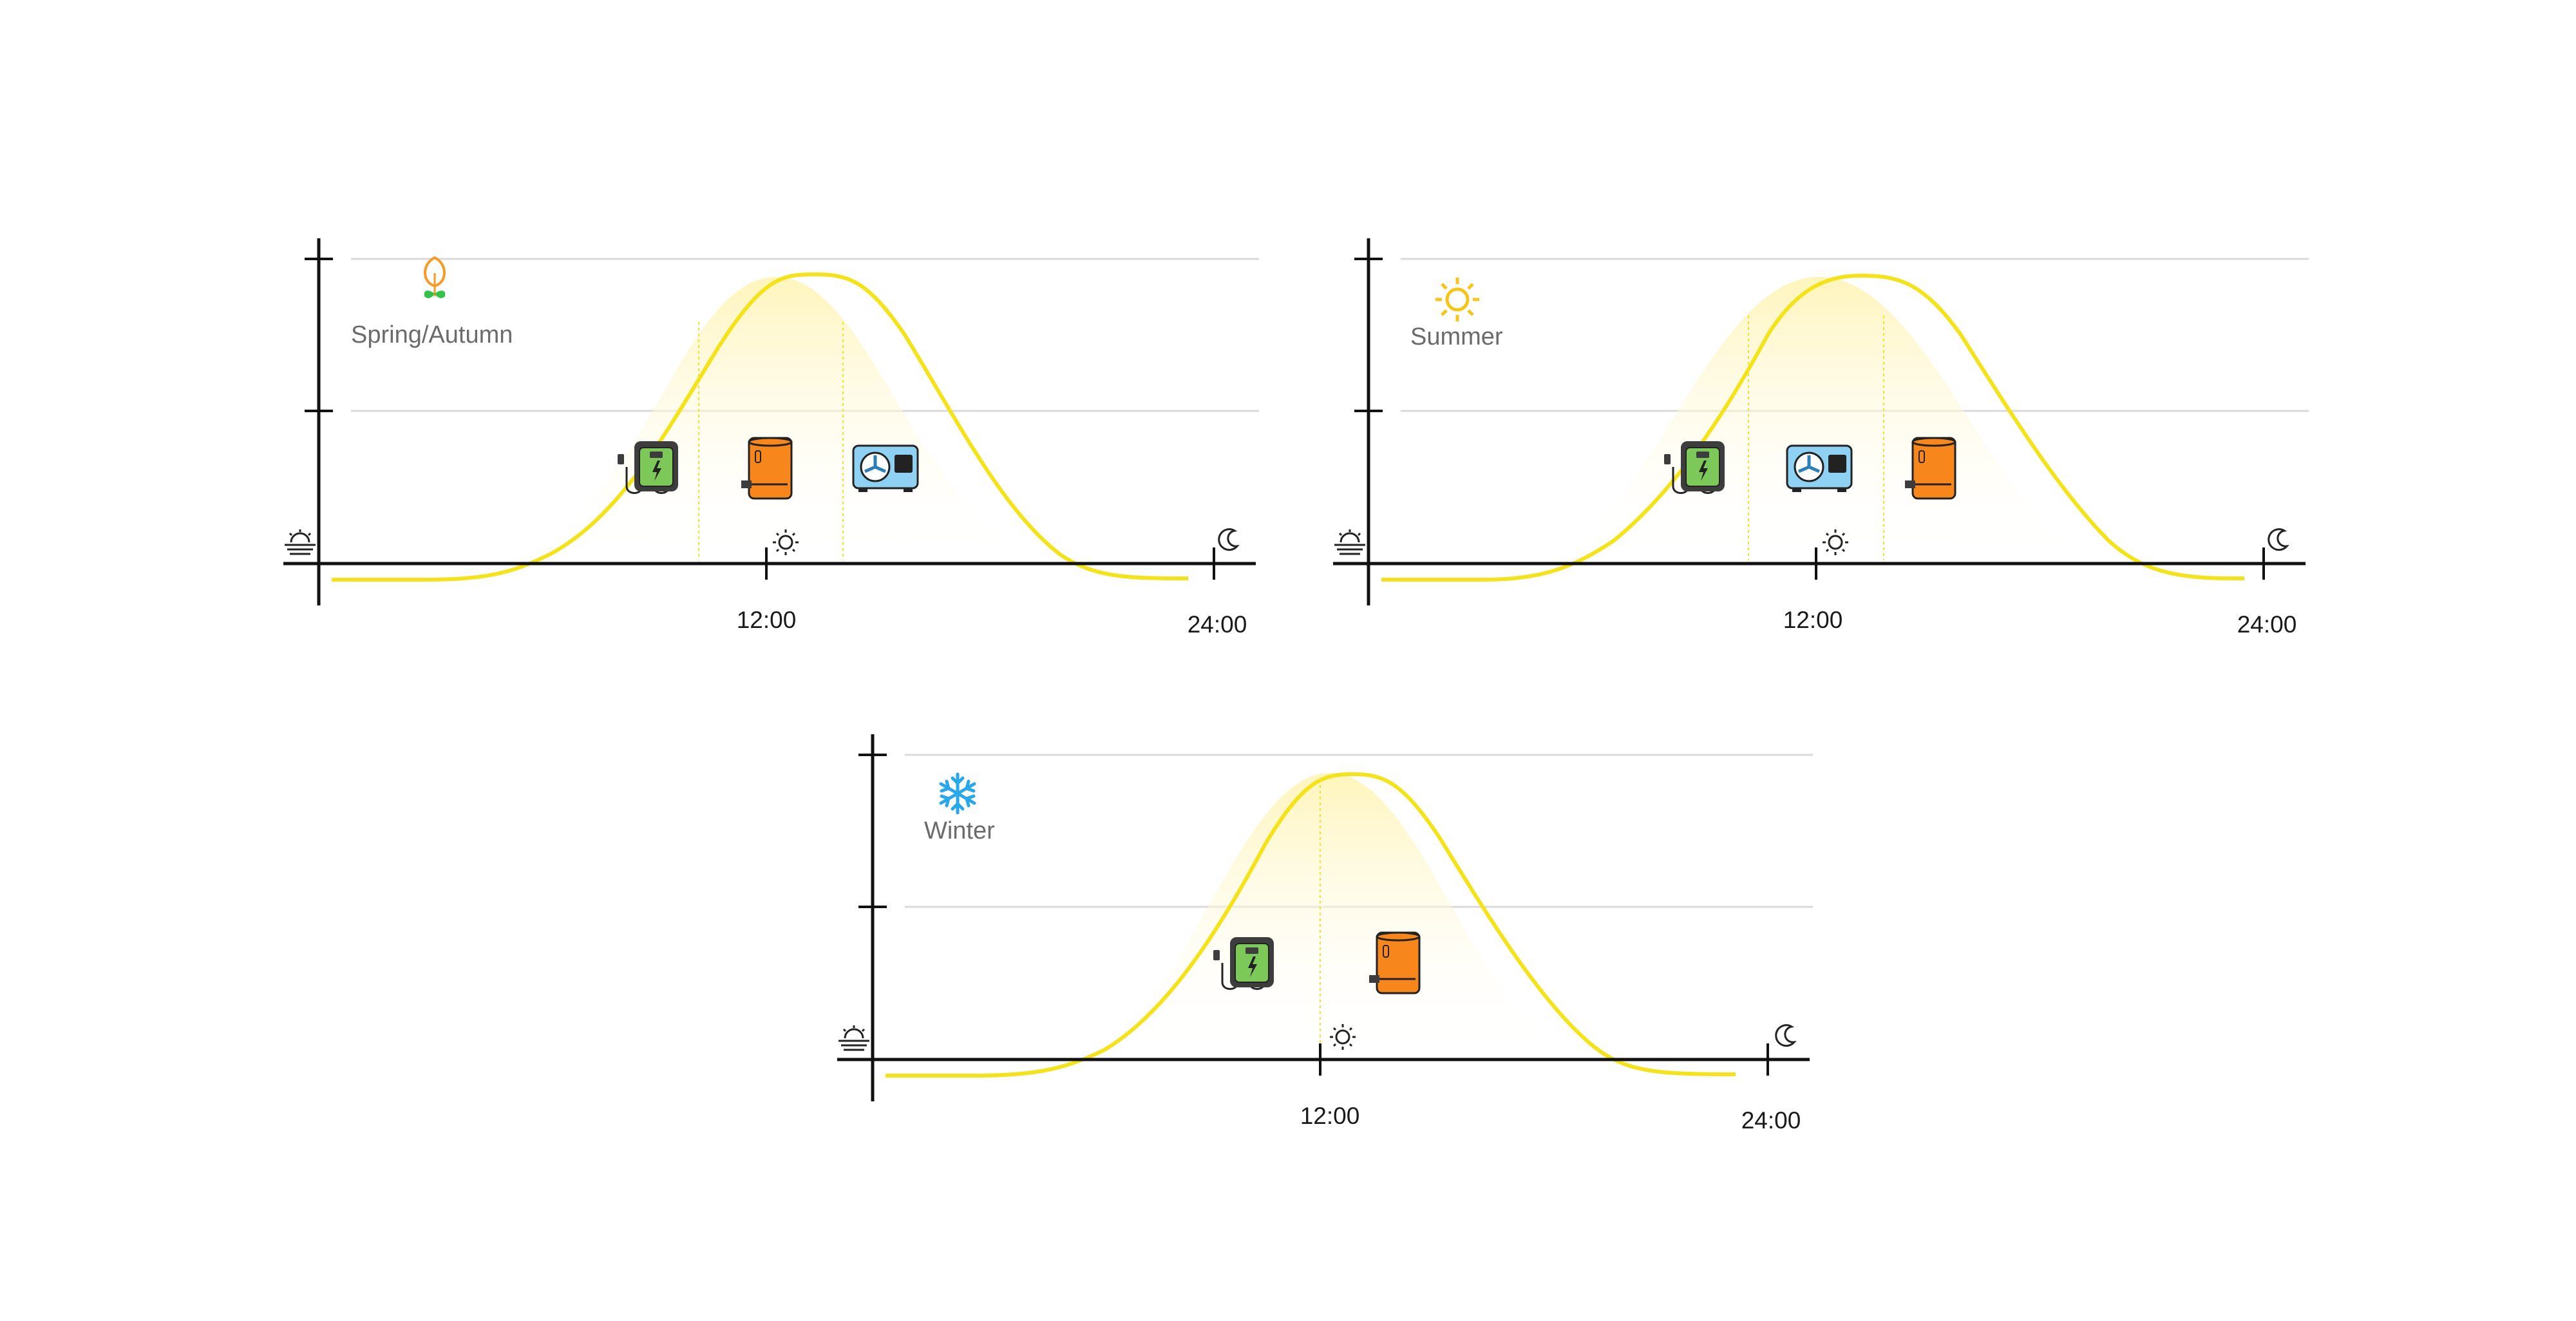 The image size is (2576, 1321). I want to click on sun-season-icon, so click(1457, 299).